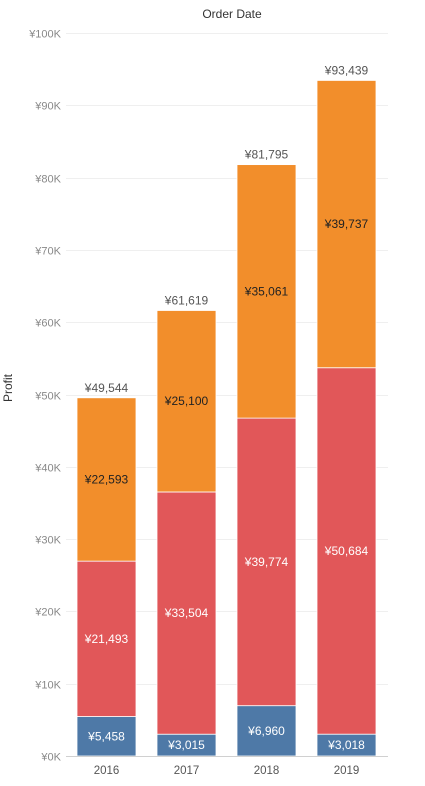 The width and height of the screenshot is (425, 786). I want to click on segment-value-label: ¥50,684, so click(346, 551).